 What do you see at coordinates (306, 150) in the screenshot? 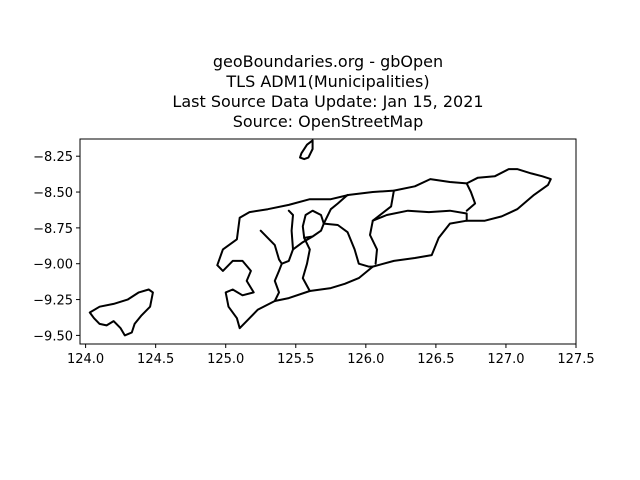
I see `atauro-outline` at bounding box center [306, 150].